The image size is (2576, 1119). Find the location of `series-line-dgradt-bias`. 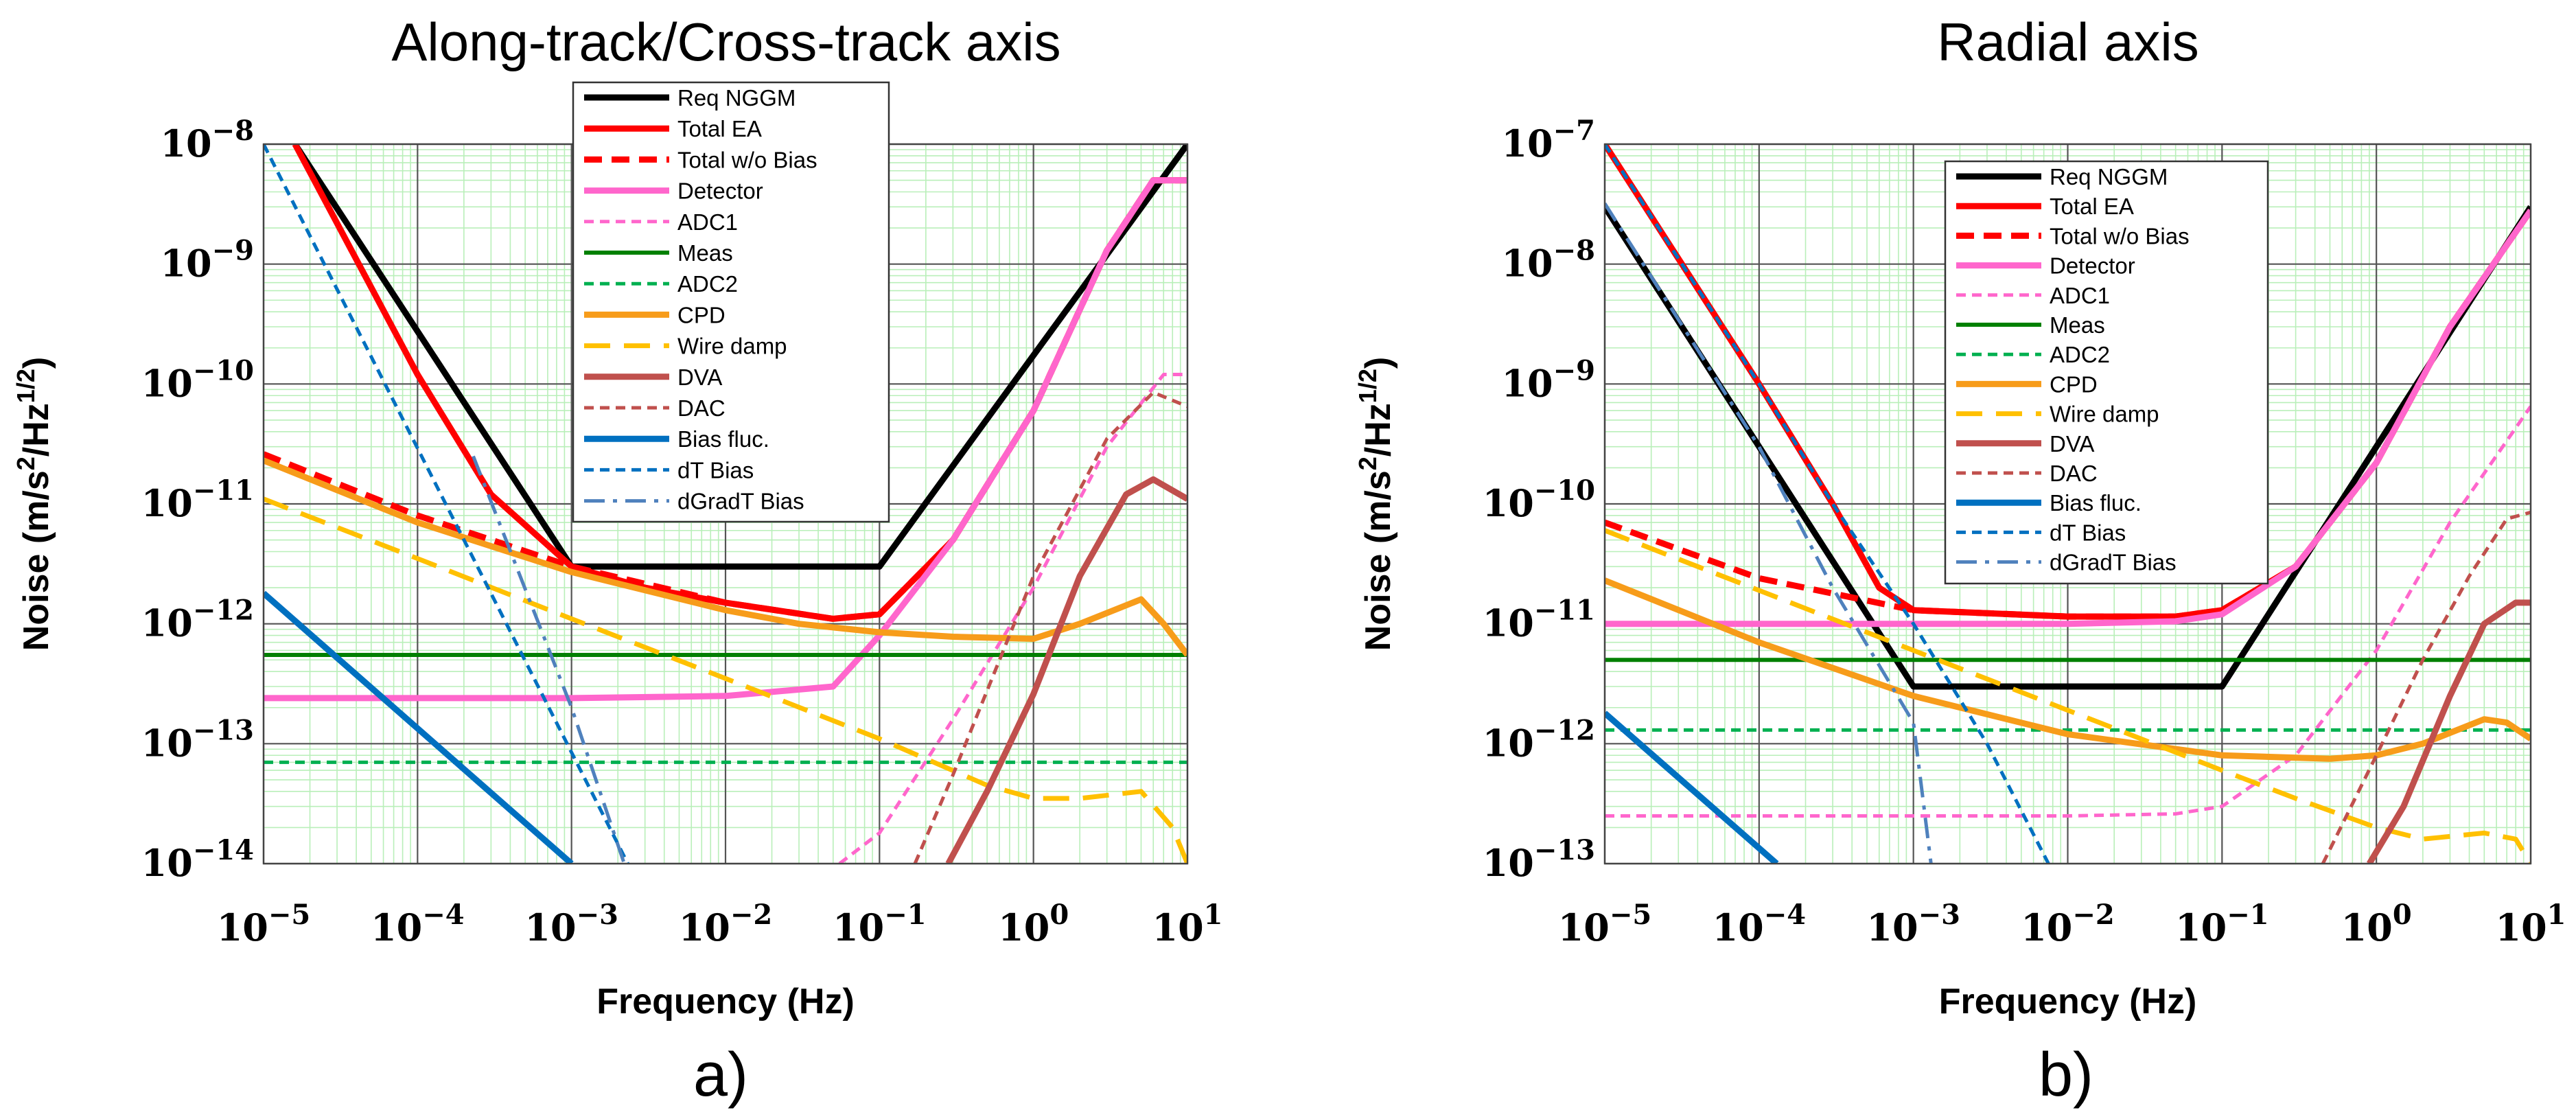

series-line-dgradt-bias is located at coordinates (549, 659).